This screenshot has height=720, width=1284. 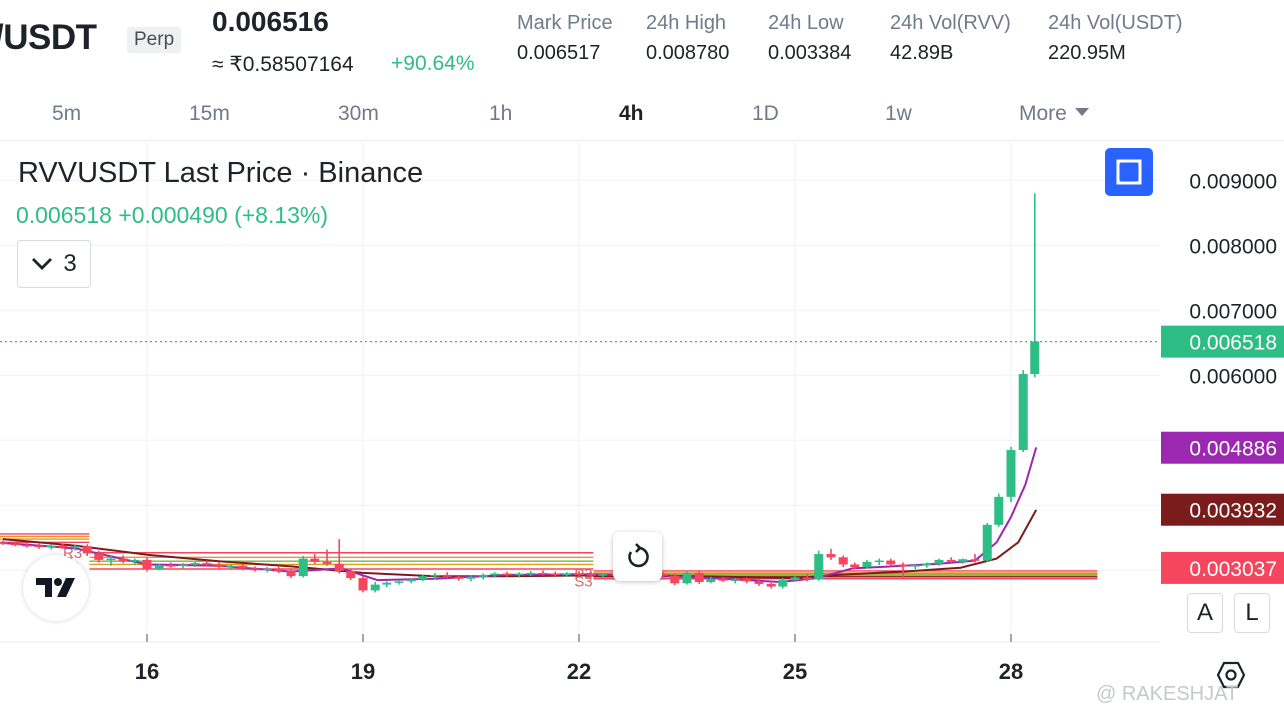 I want to click on tradingview-logo-icon, so click(x=55, y=587).